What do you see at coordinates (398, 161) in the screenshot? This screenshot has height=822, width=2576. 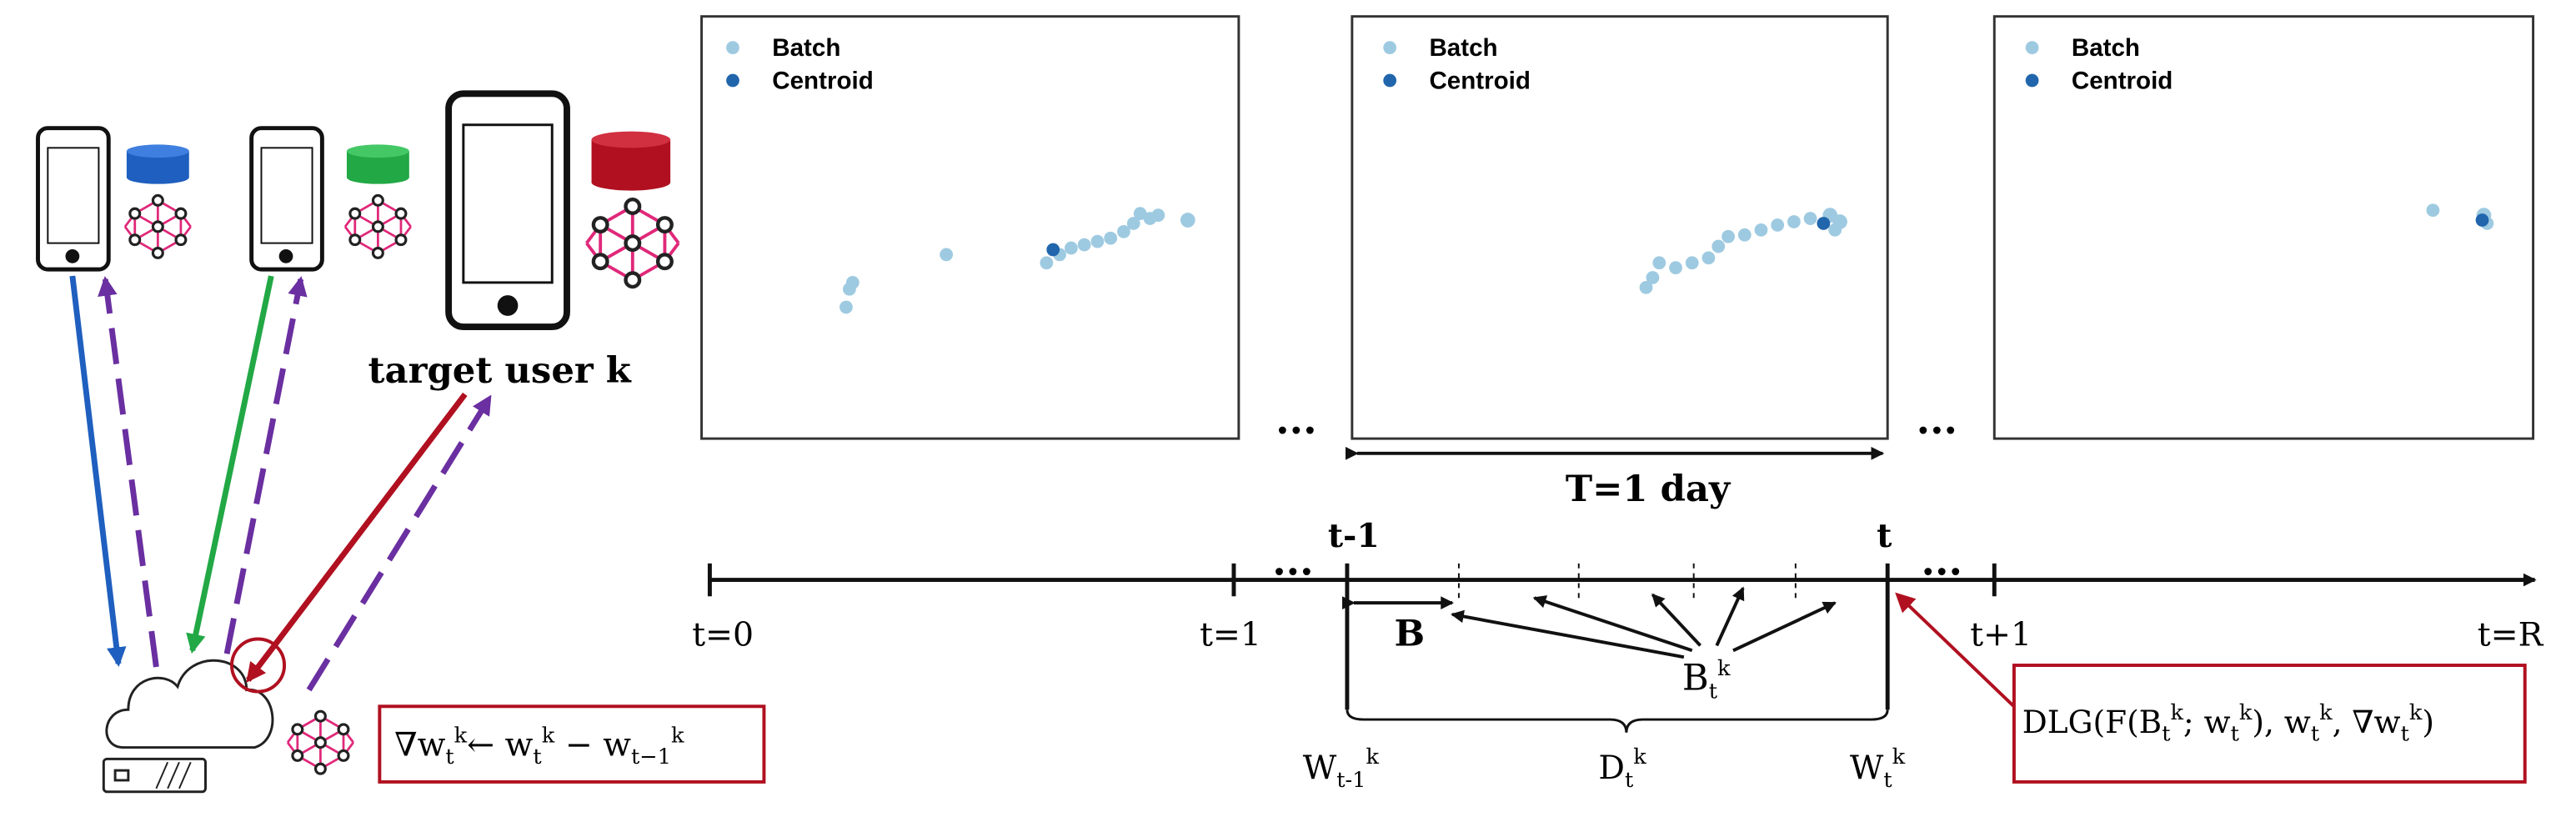 I see `databases` at bounding box center [398, 161].